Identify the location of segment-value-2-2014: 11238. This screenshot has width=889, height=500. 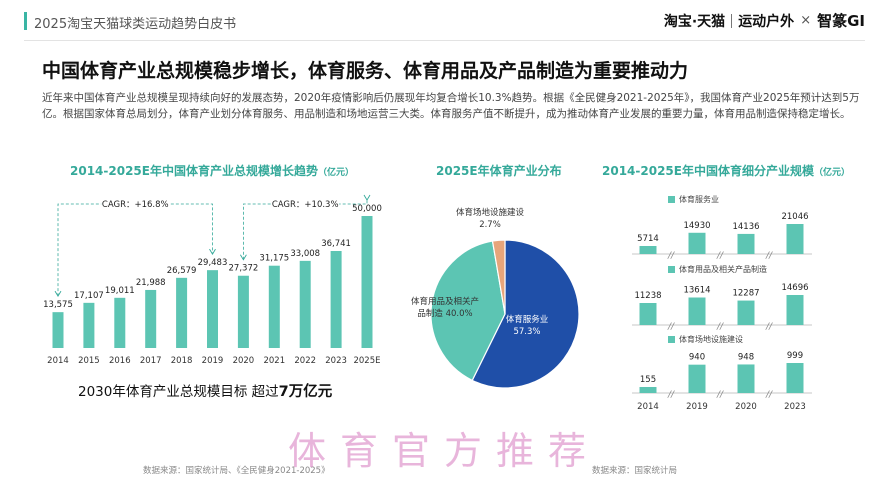
(647, 296).